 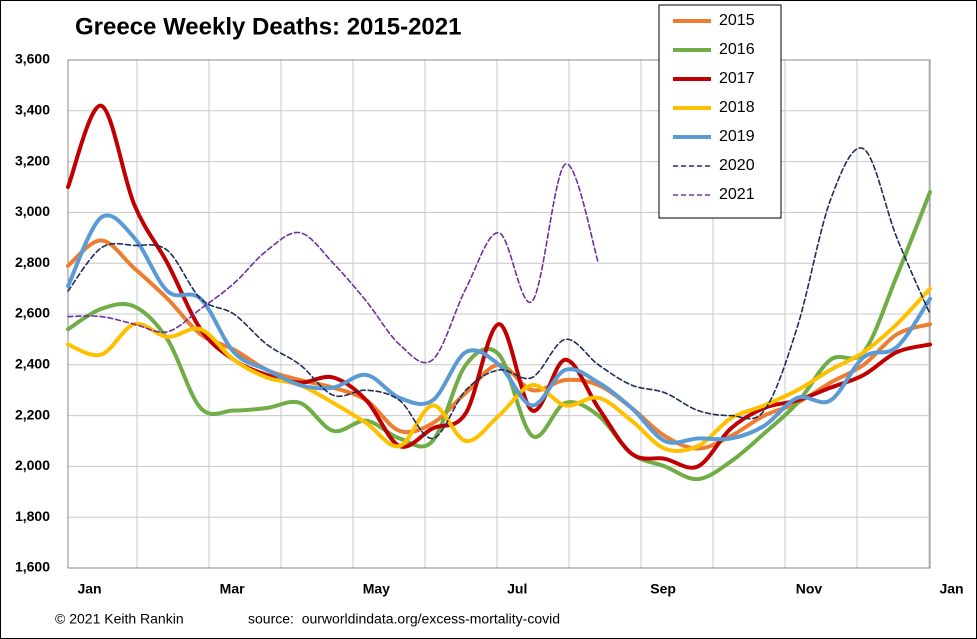 What do you see at coordinates (517, 589) in the screenshot?
I see `x-tick-label: Jul` at bounding box center [517, 589].